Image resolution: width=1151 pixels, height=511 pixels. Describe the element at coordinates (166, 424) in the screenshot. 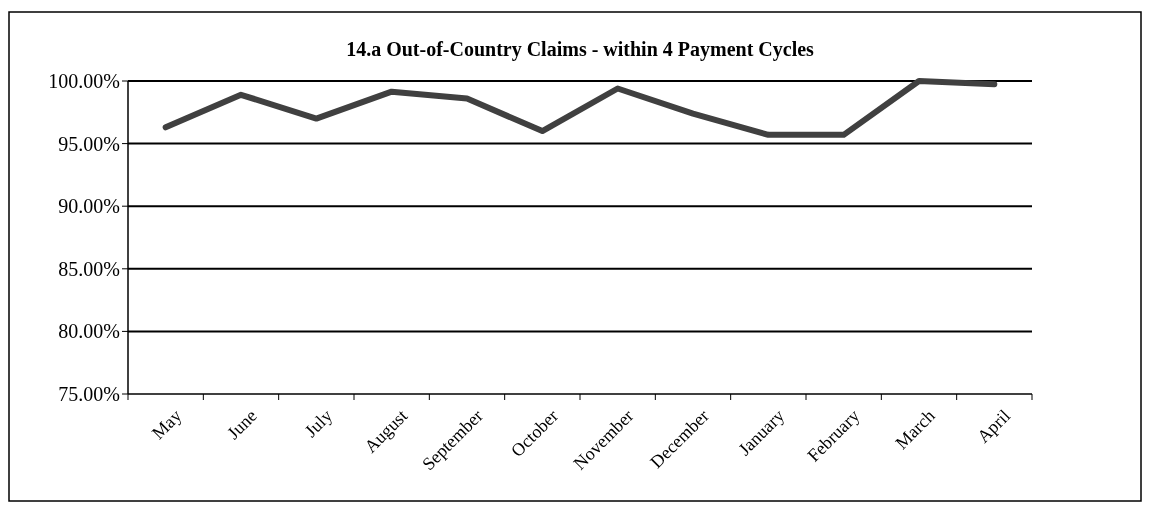

I see `x-tick-label: May` at that location.